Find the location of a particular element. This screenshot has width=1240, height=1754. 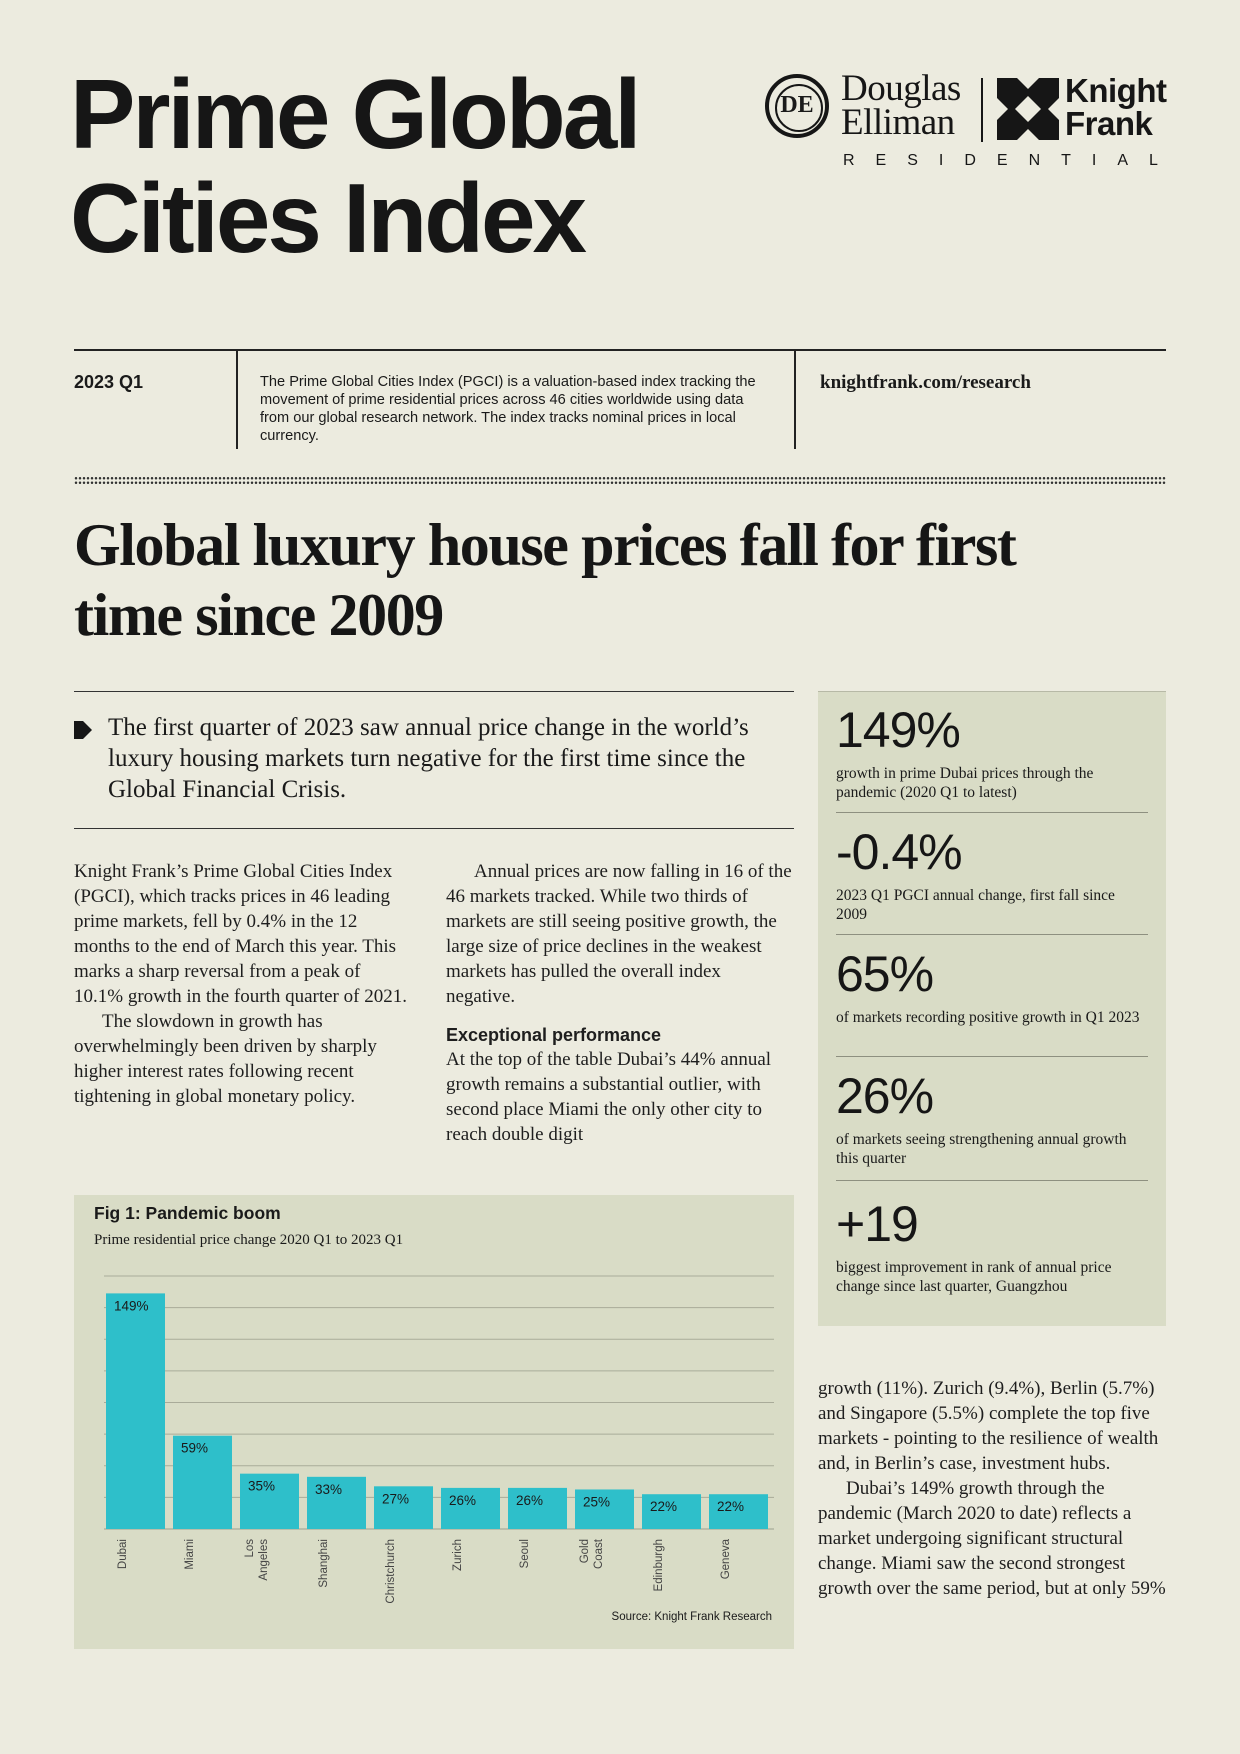

dotted-divider is located at coordinates (620, 480).